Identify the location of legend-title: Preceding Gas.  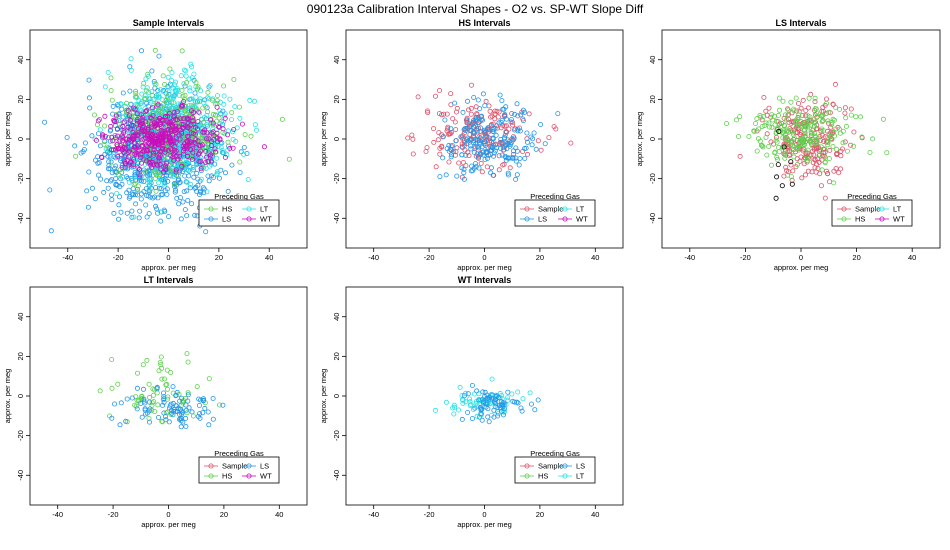
(555, 453).